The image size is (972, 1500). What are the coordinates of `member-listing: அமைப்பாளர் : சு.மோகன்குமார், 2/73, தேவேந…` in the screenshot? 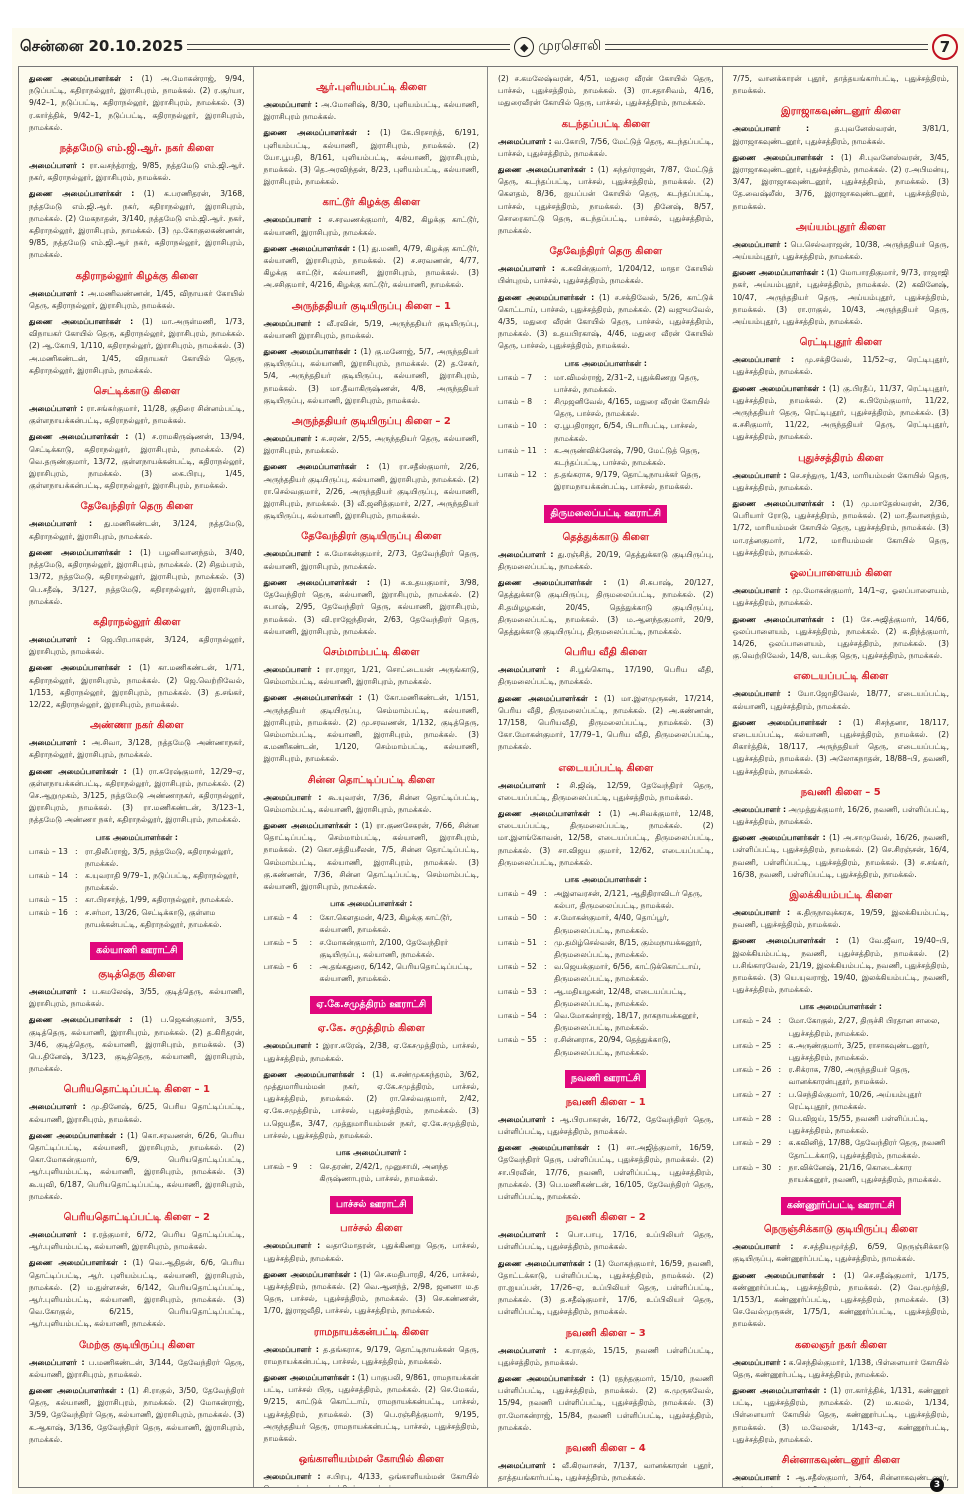 It's located at (372, 560).